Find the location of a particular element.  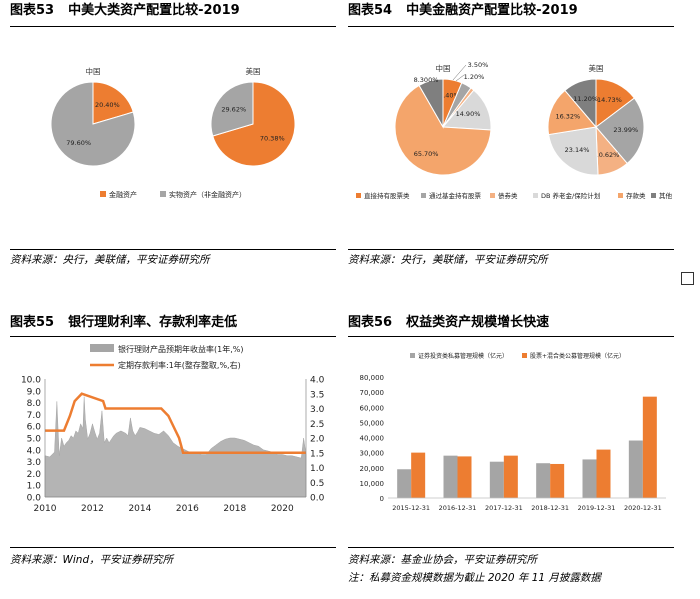

x-tick-label: 2017-12-31 is located at coordinates (504, 508).